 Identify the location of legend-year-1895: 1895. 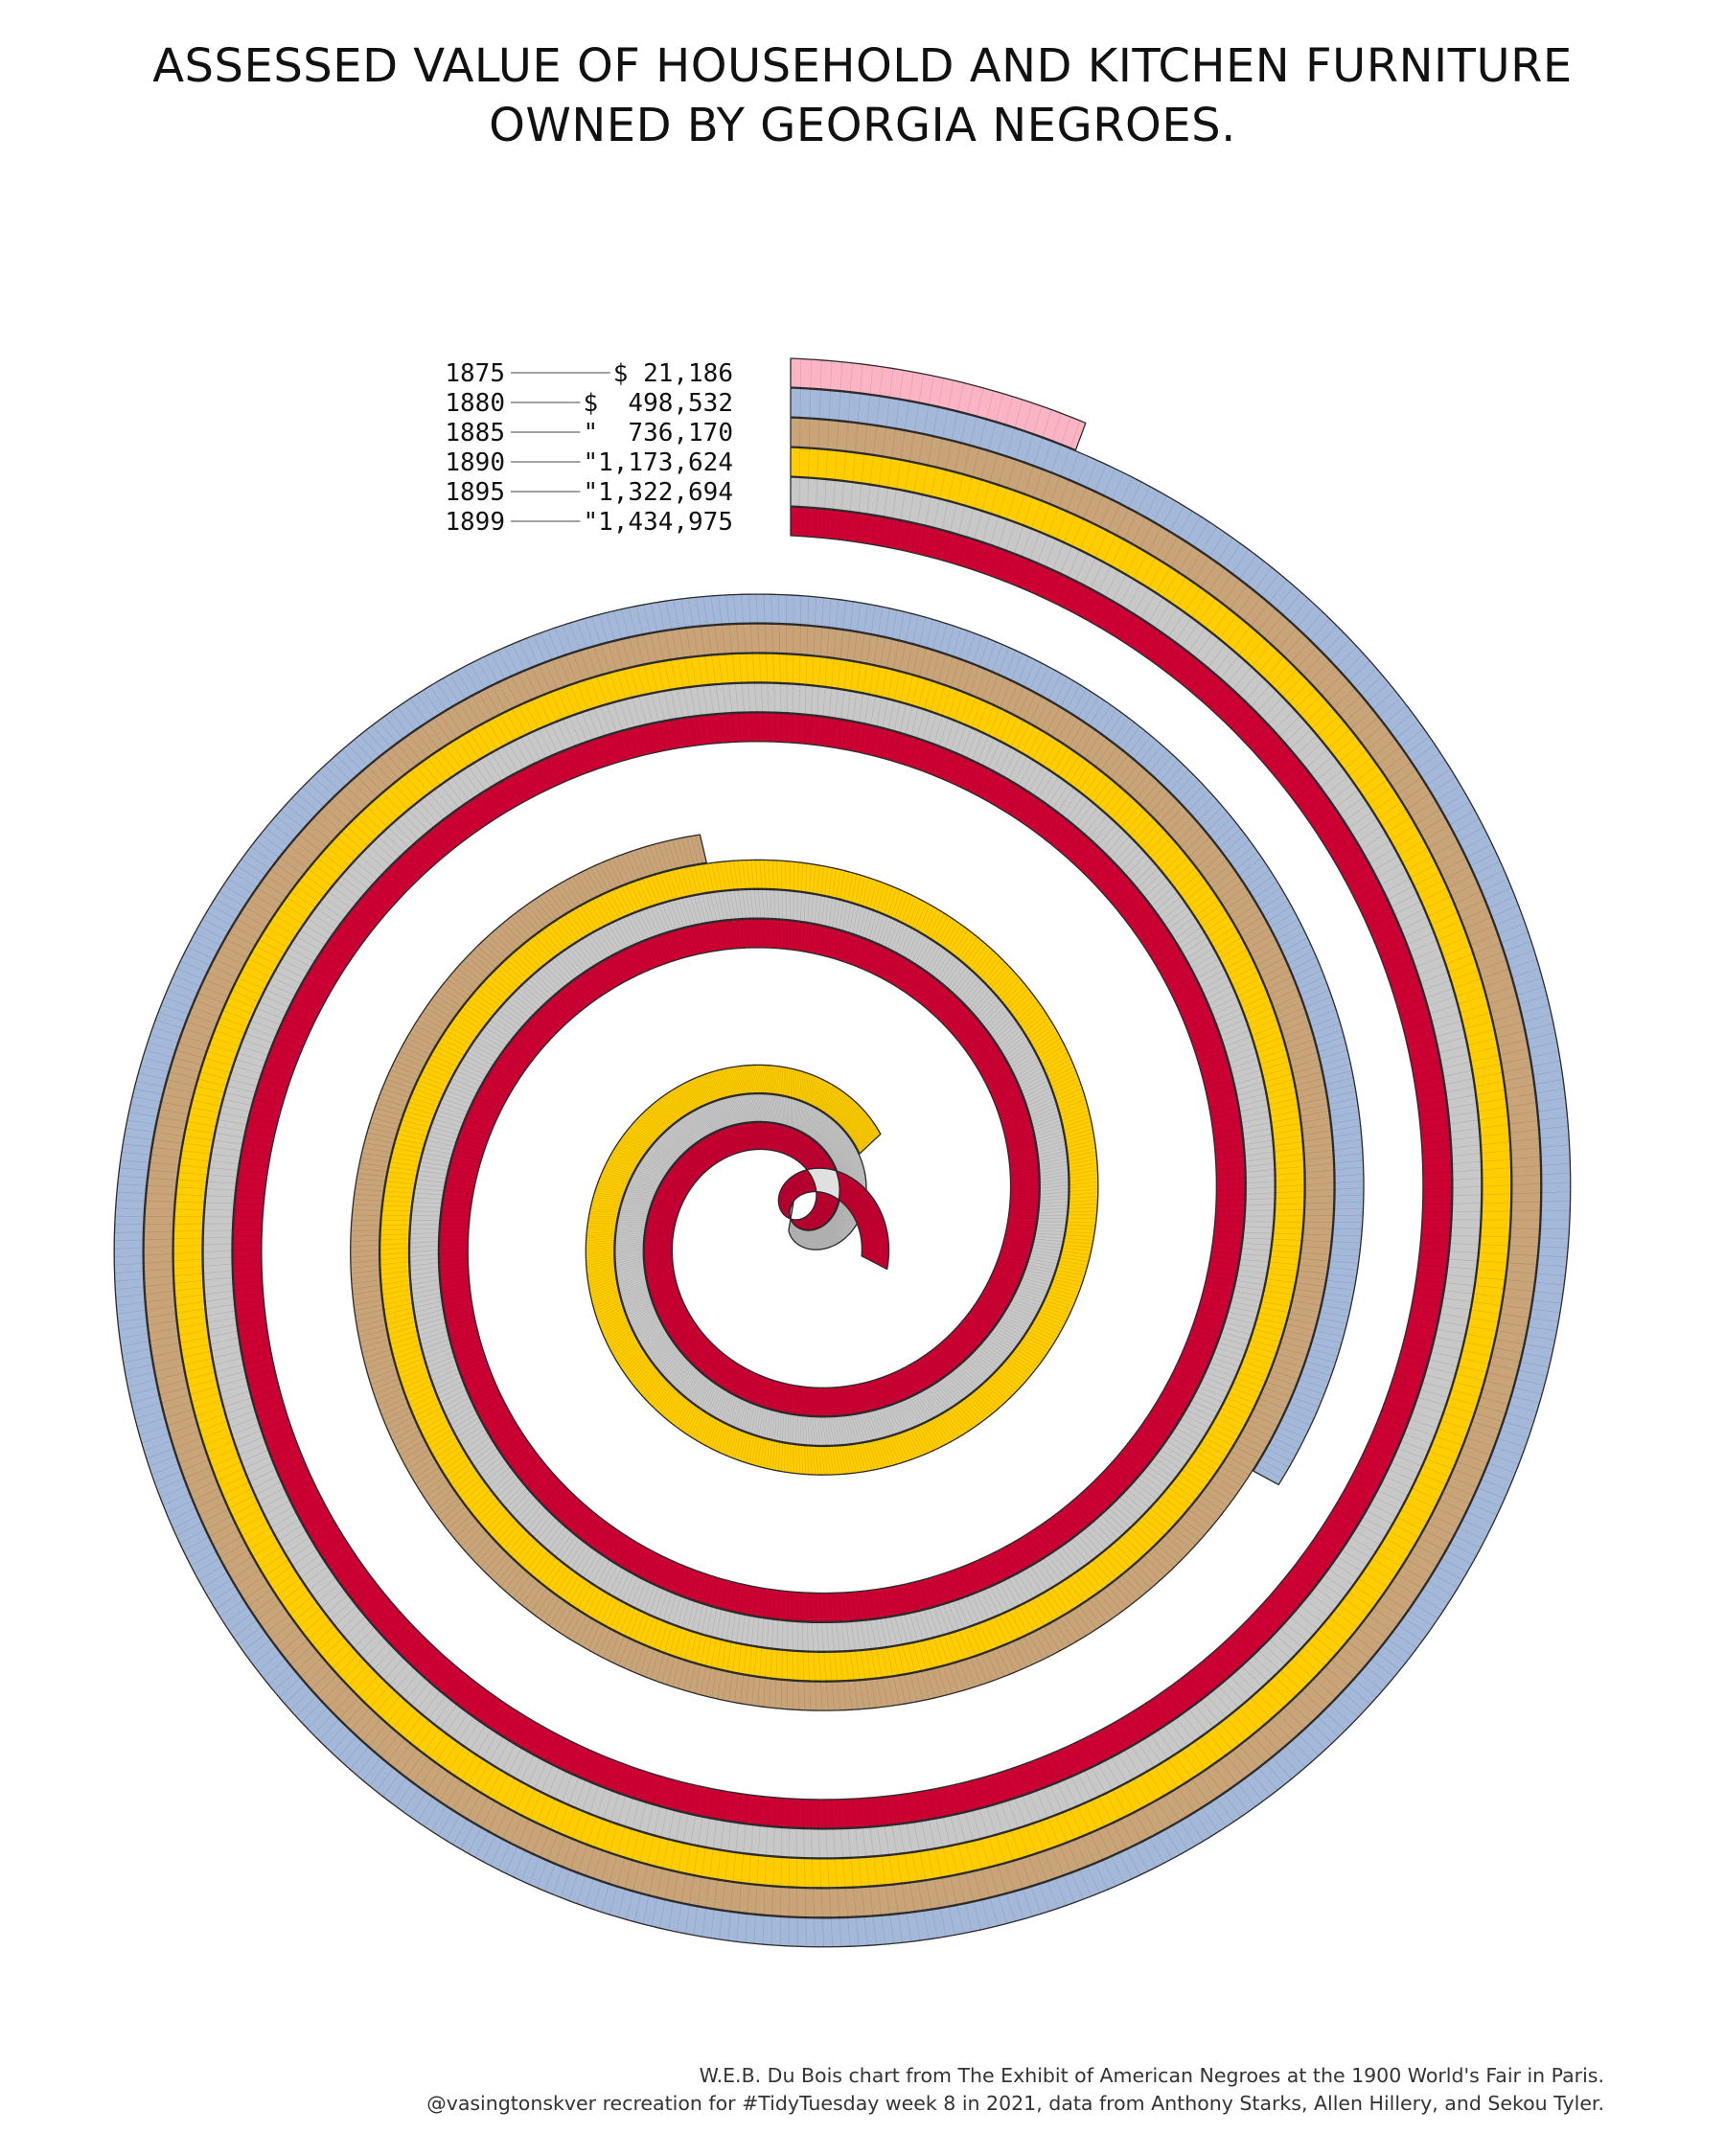
(475, 493).